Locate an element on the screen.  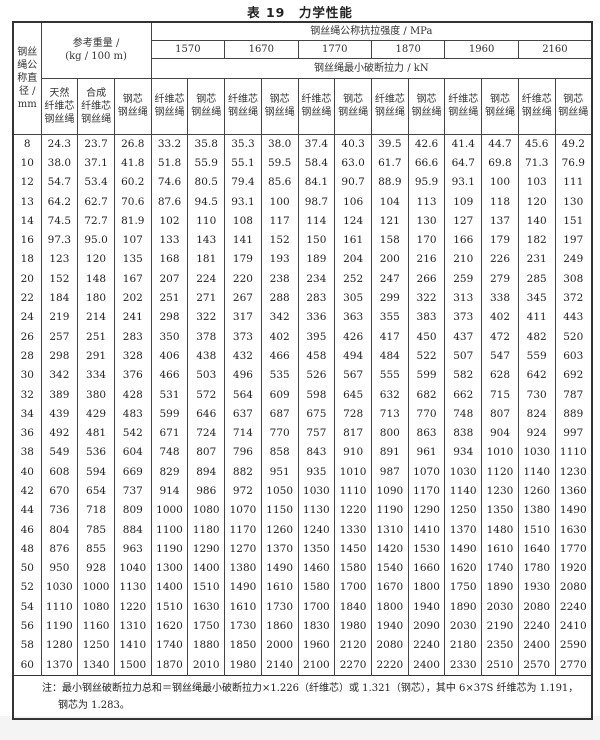
value-cell: 437 is located at coordinates (463, 337).